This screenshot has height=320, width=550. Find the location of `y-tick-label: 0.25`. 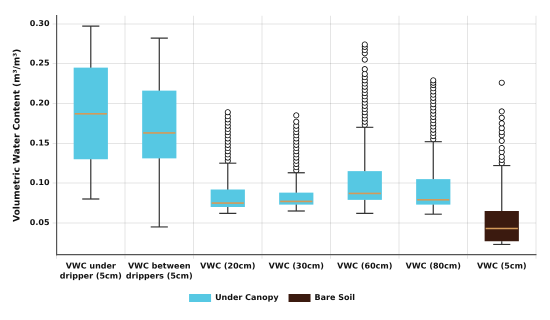

y-tick-label: 0.25 is located at coordinates (40, 63).